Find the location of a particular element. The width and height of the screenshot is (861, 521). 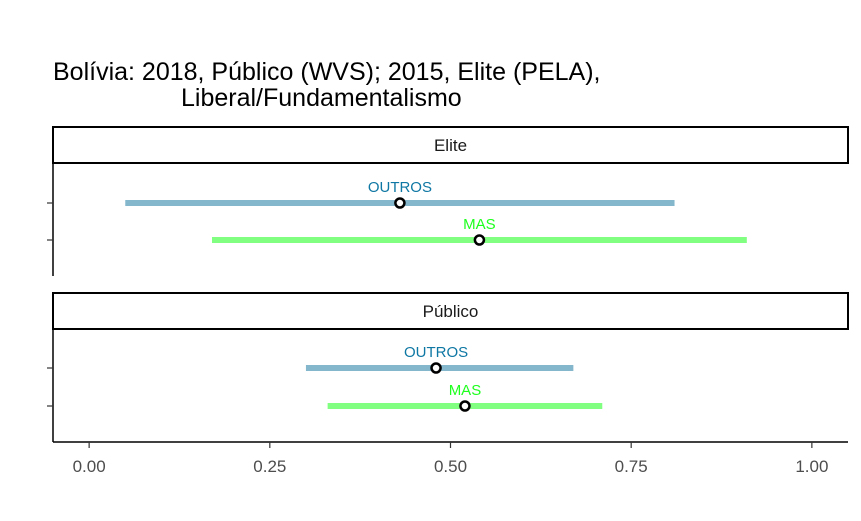

point-label-0-1: MAS is located at coordinates (479, 224).